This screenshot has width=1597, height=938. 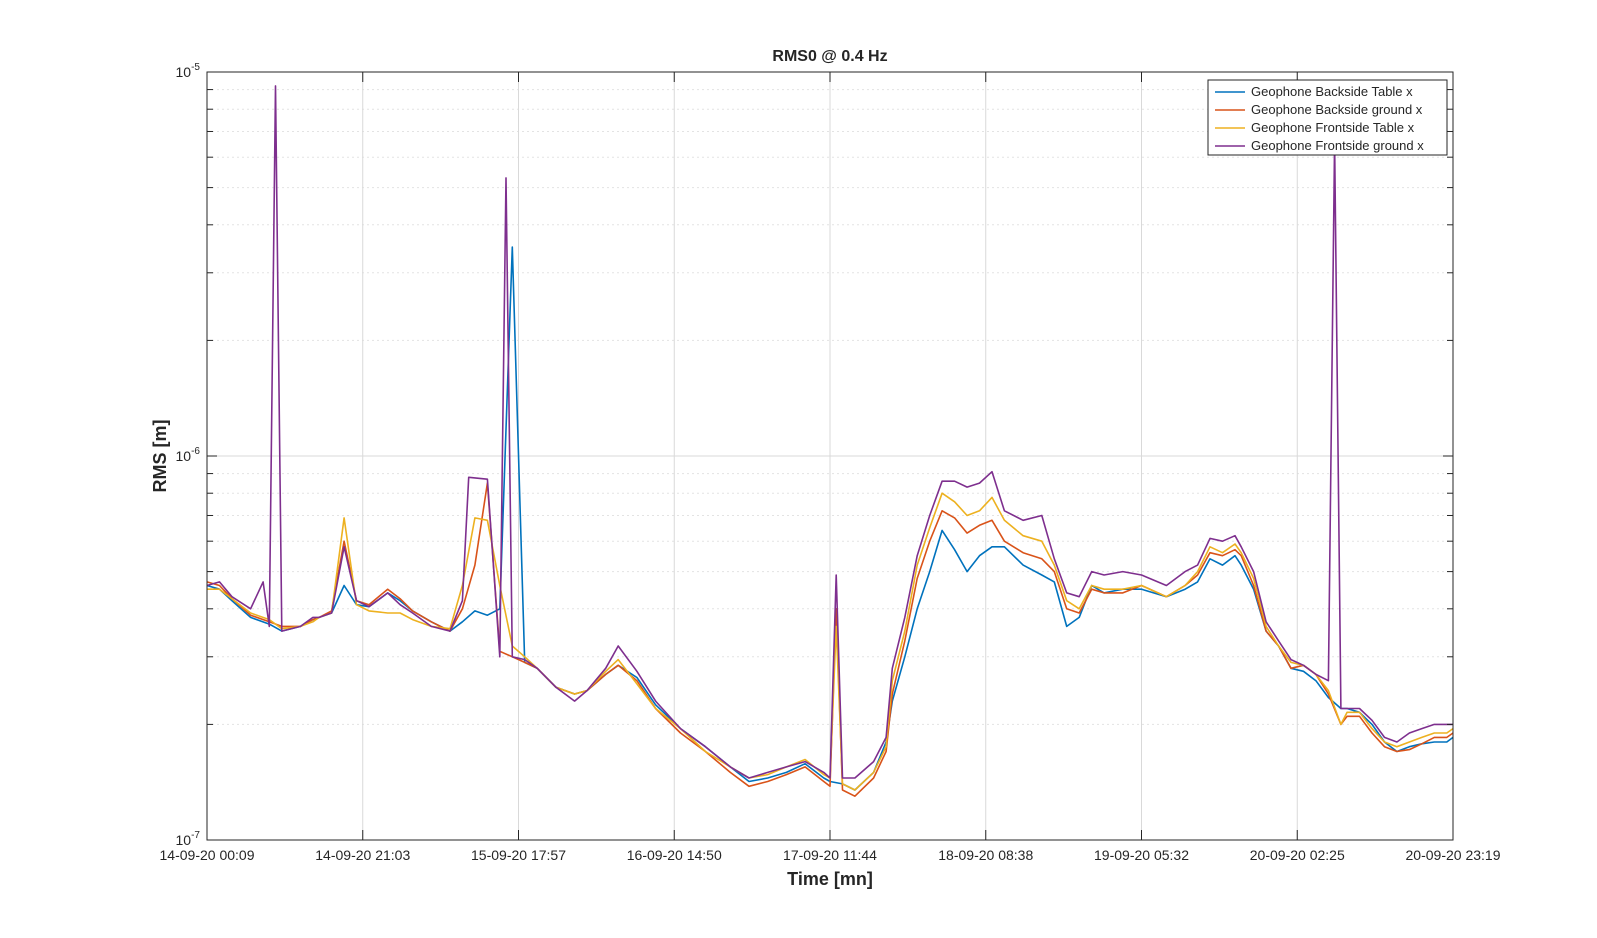 What do you see at coordinates (1333, 127) in the screenshot?
I see `legend-label-frontside-table: Geophone Frontside Table x` at bounding box center [1333, 127].